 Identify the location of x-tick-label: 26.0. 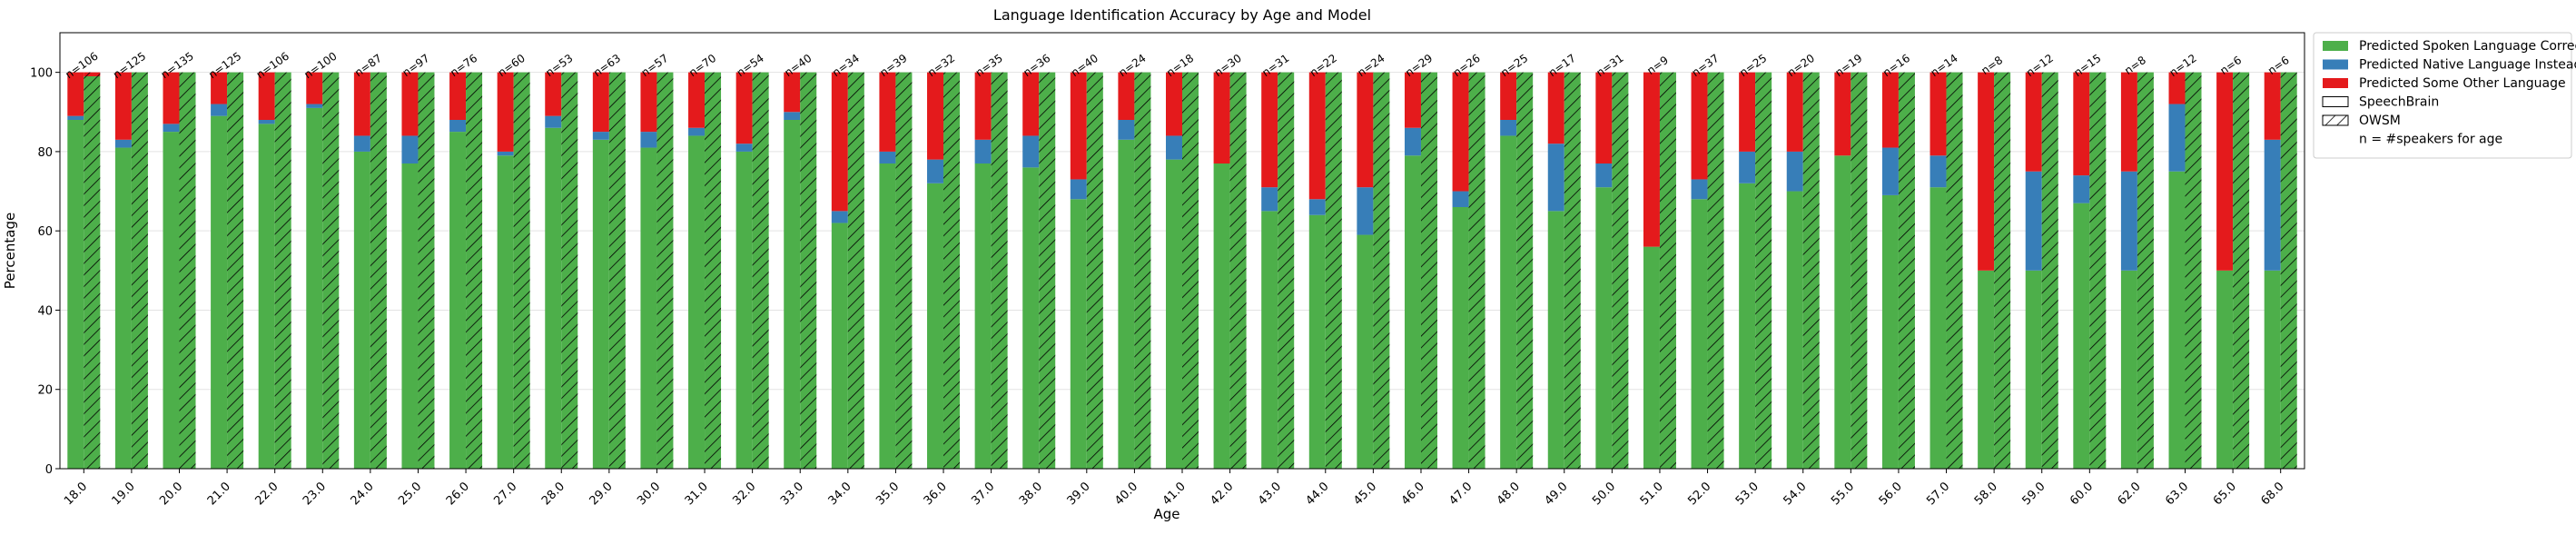
(458, 494).